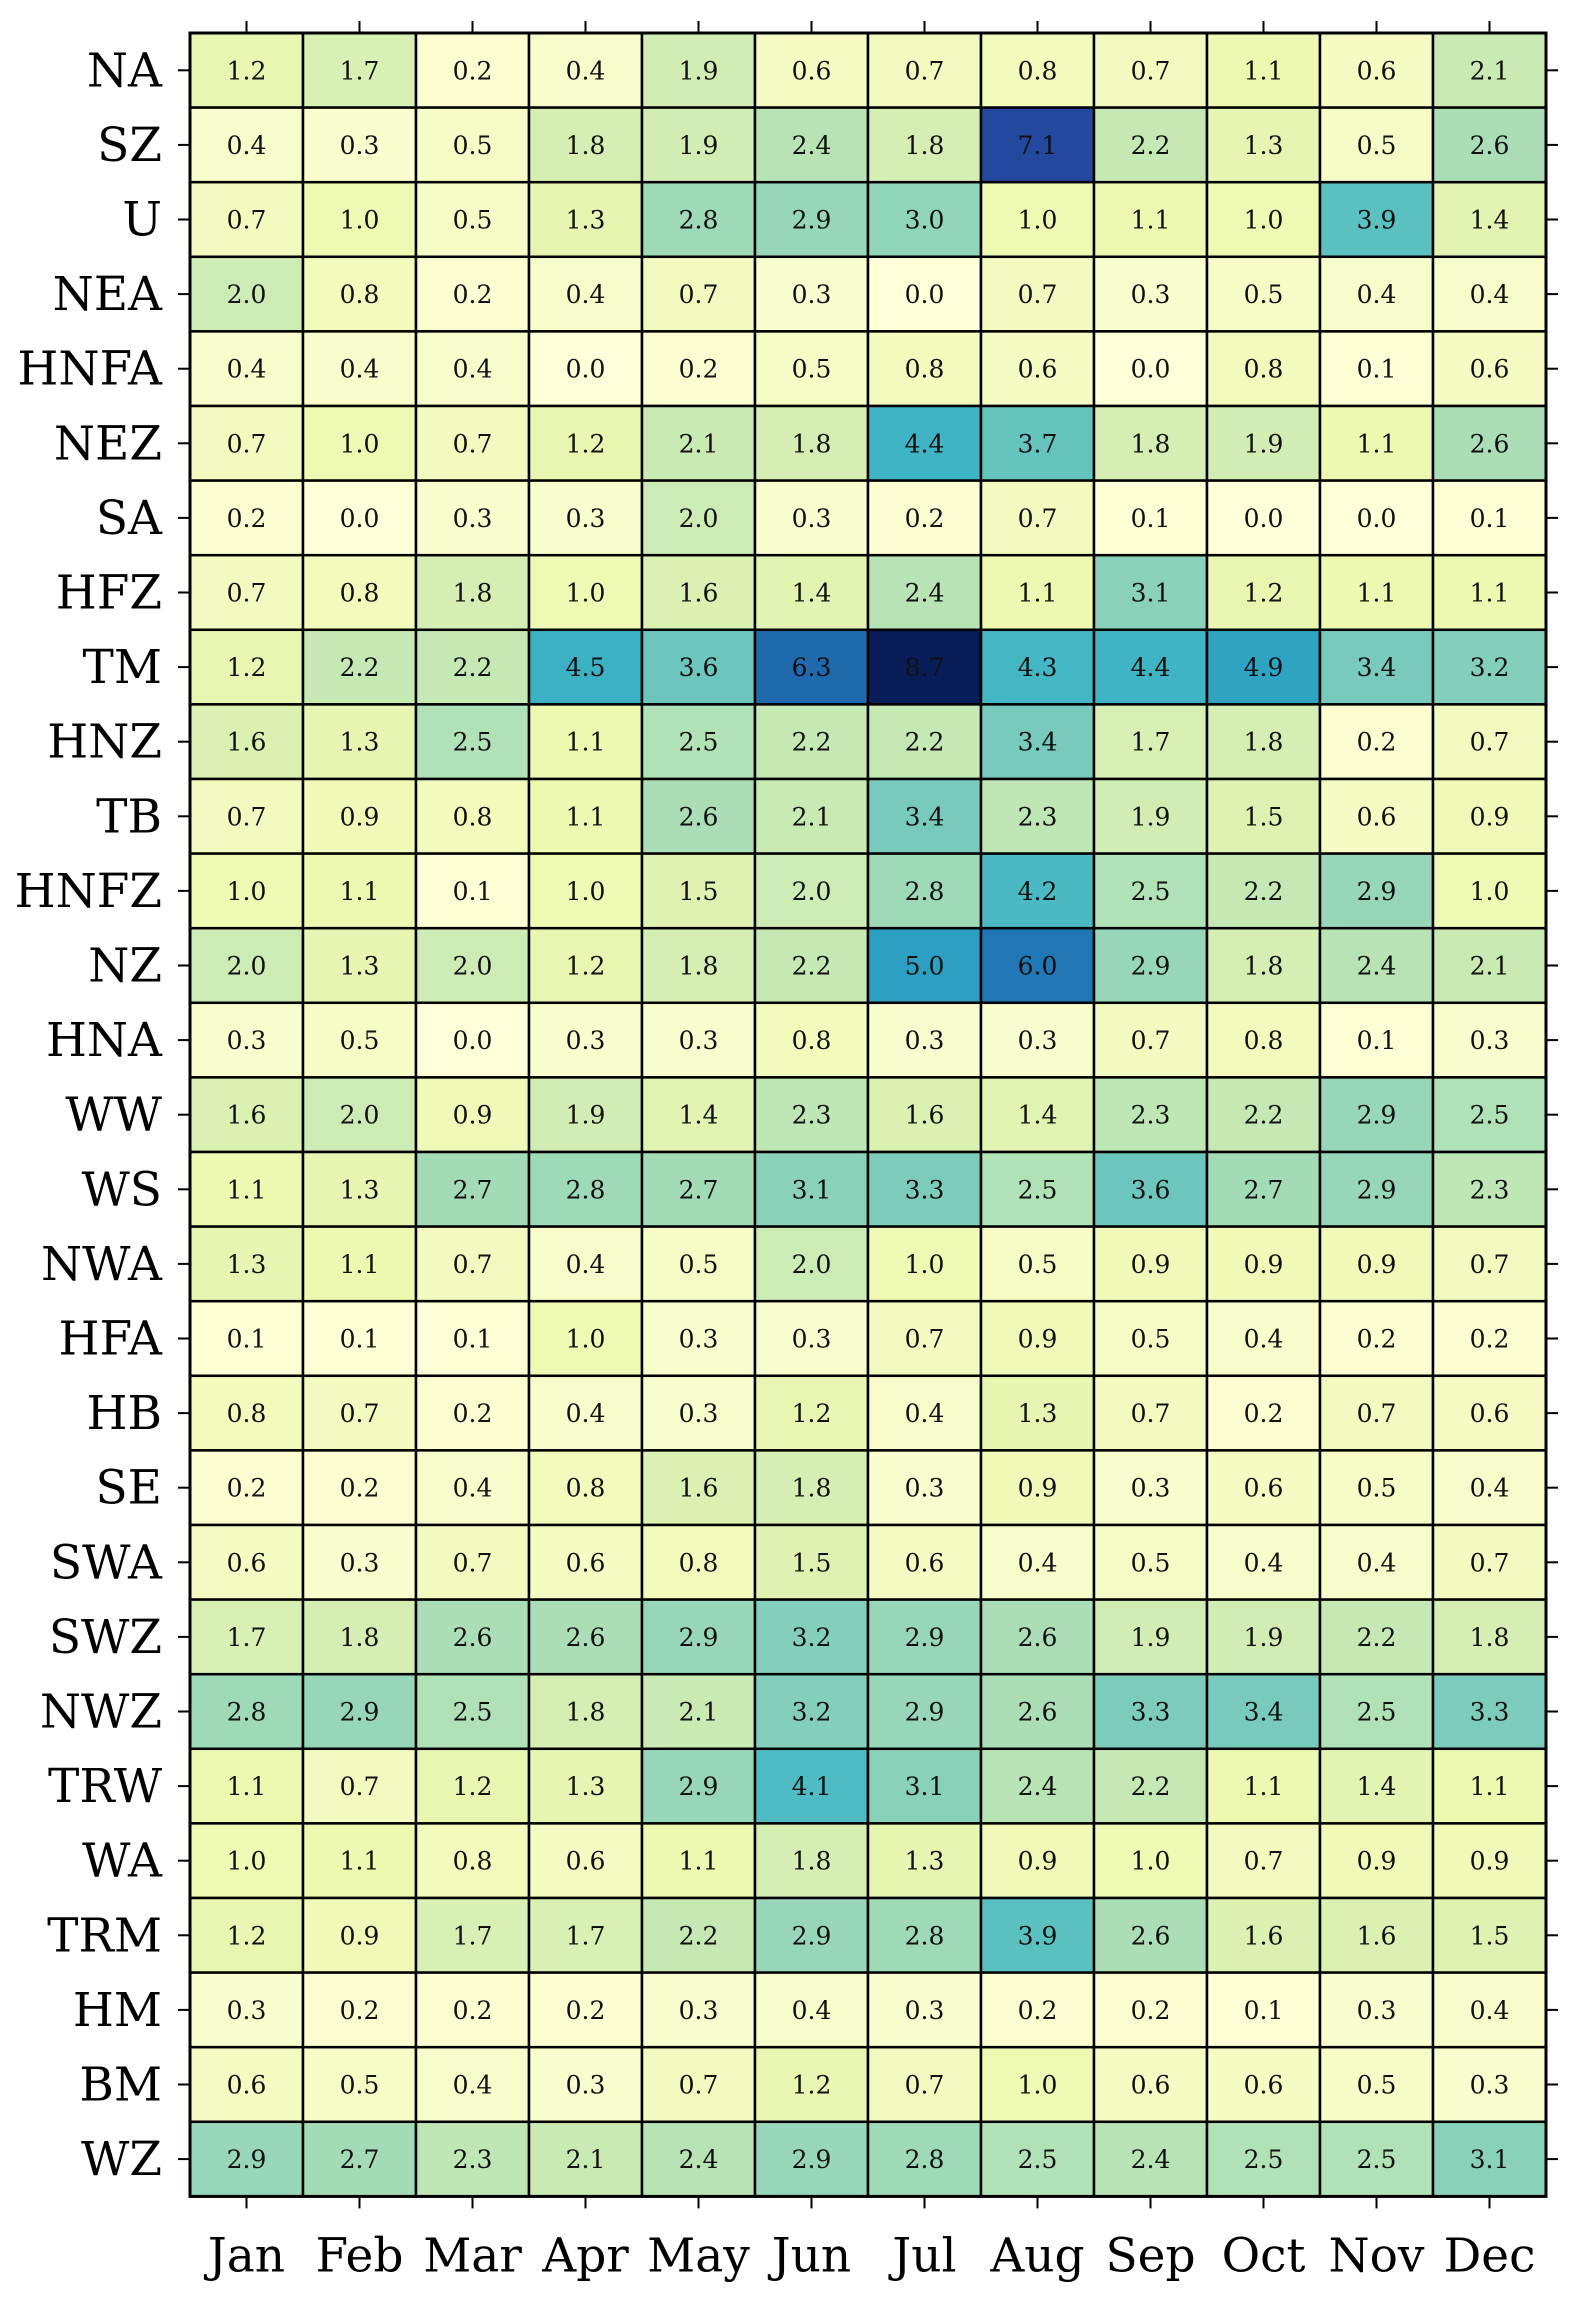 The height and width of the screenshot is (2300, 1574). Describe the element at coordinates (1151, 518) in the screenshot. I see `cell-value-SA-Sep: 0.1` at that location.